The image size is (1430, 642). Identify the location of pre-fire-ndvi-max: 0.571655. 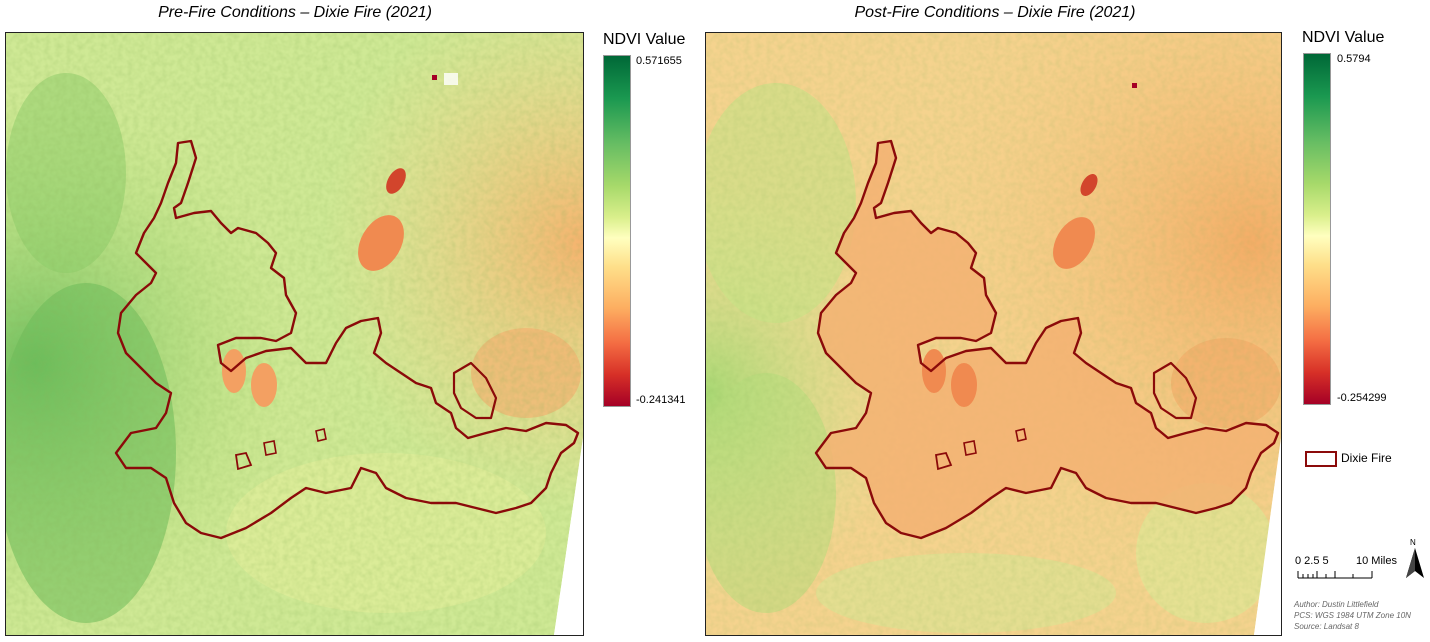
(659, 61).